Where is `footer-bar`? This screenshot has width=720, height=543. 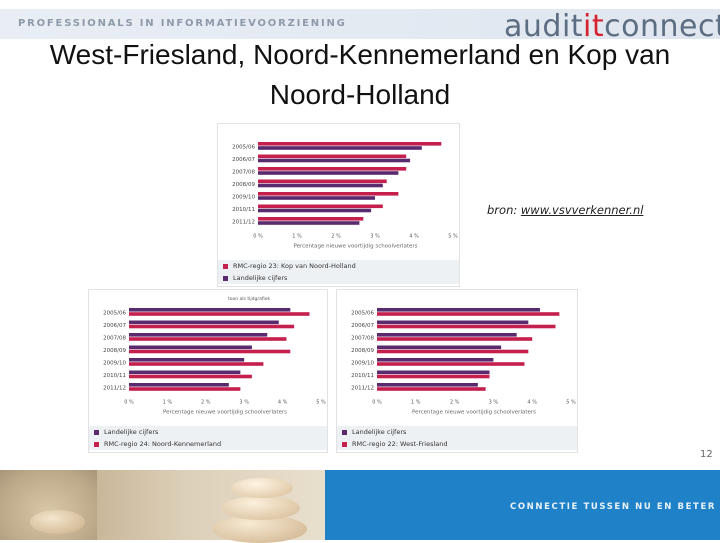
footer-bar is located at coordinates (522, 505).